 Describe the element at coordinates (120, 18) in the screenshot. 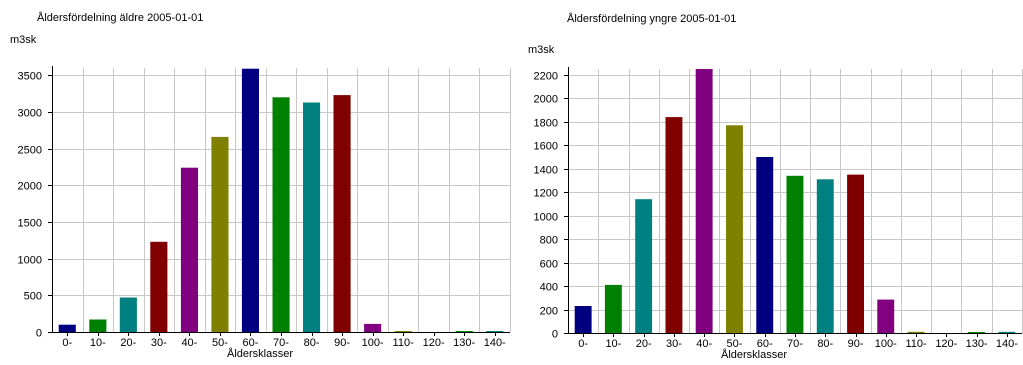

I see `chart-title: Åldersfördelning äldre 2005-01-01` at that location.